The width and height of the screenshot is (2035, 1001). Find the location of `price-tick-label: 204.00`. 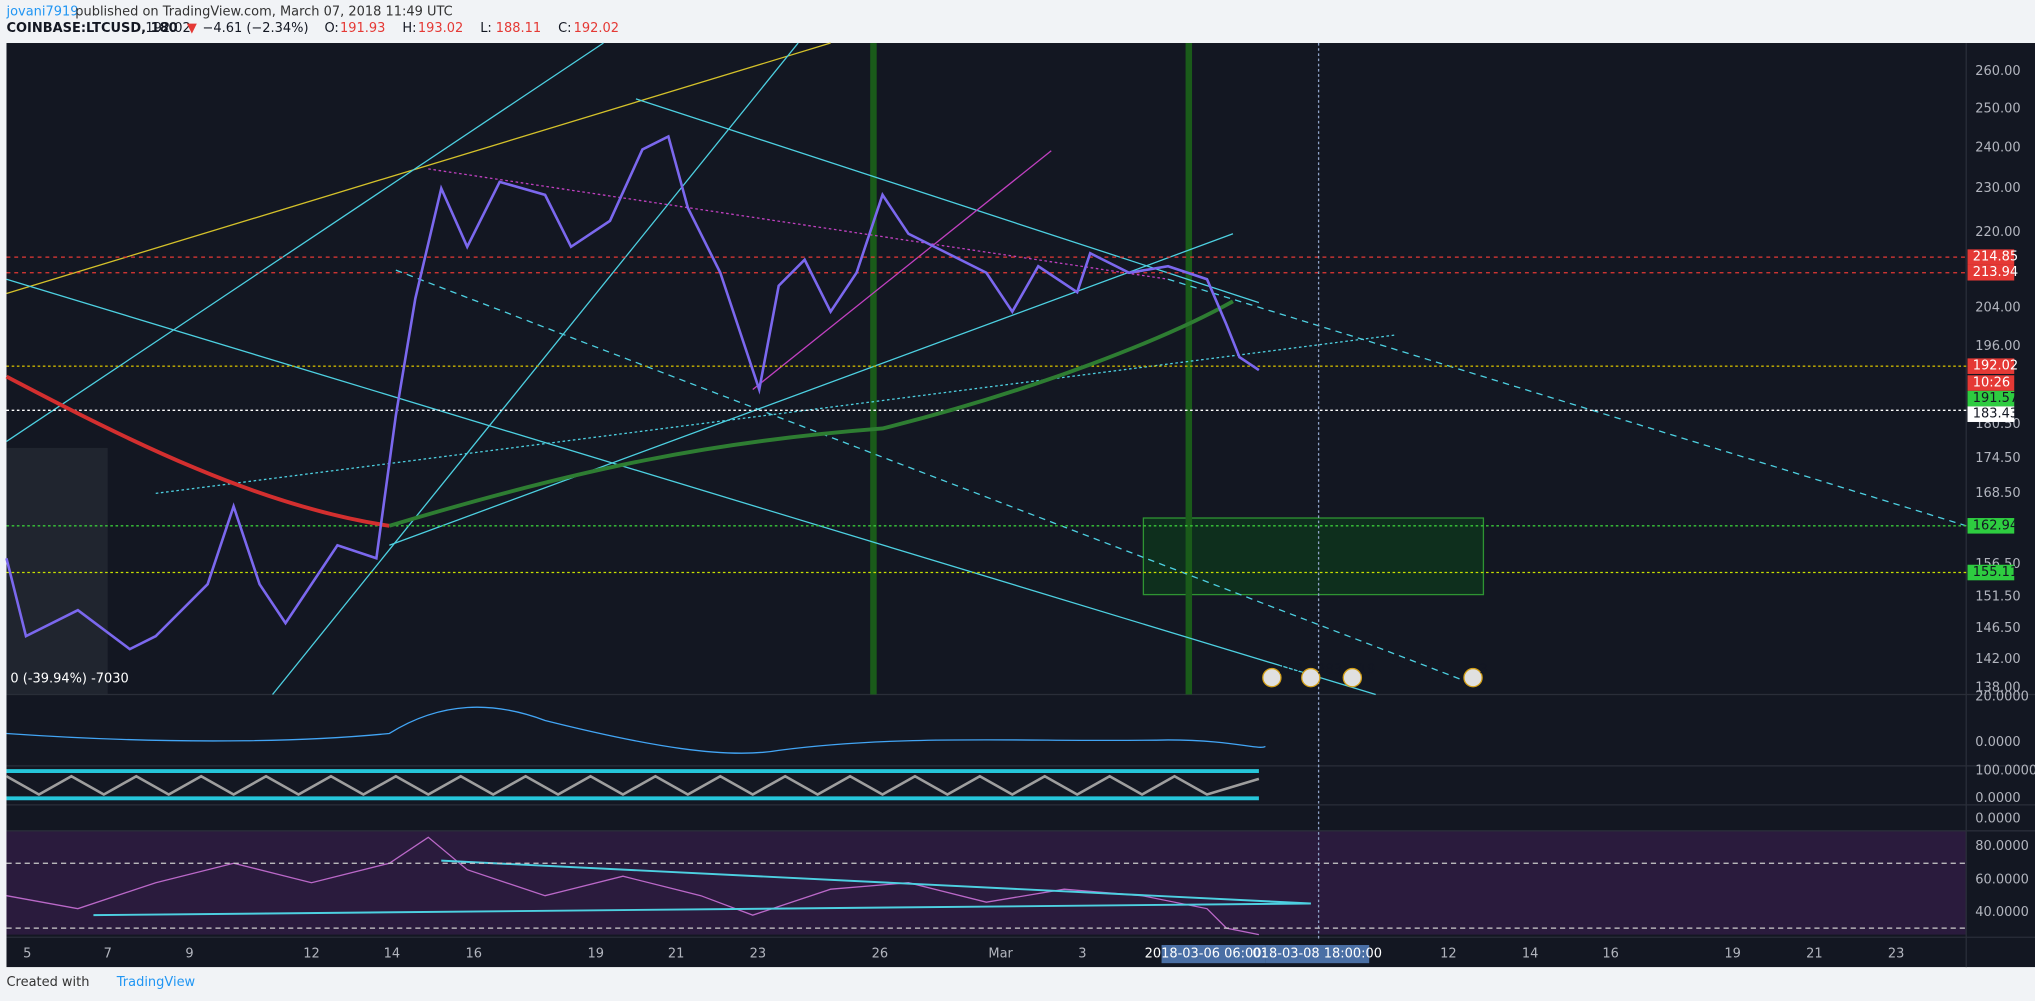

price-tick-label: 204.00 is located at coordinates (1997, 307).